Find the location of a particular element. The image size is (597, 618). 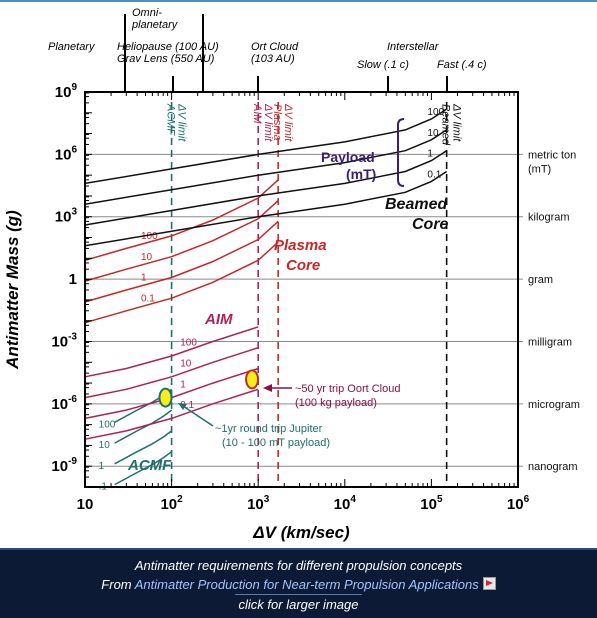

jupiter-note-line-2: (10 - 100 mT payload) is located at coordinates (276, 443).